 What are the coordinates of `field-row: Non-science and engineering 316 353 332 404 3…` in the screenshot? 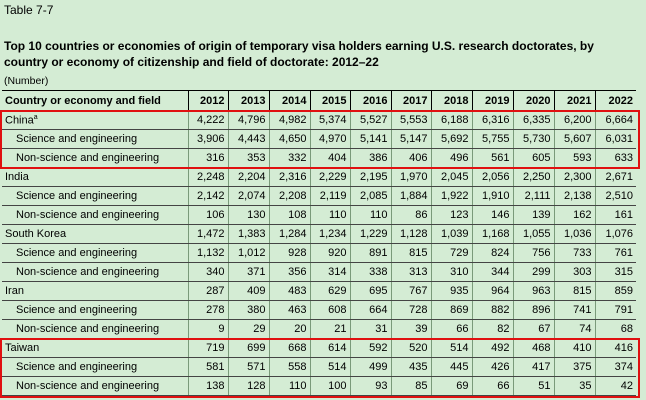 It's located at (319, 158).